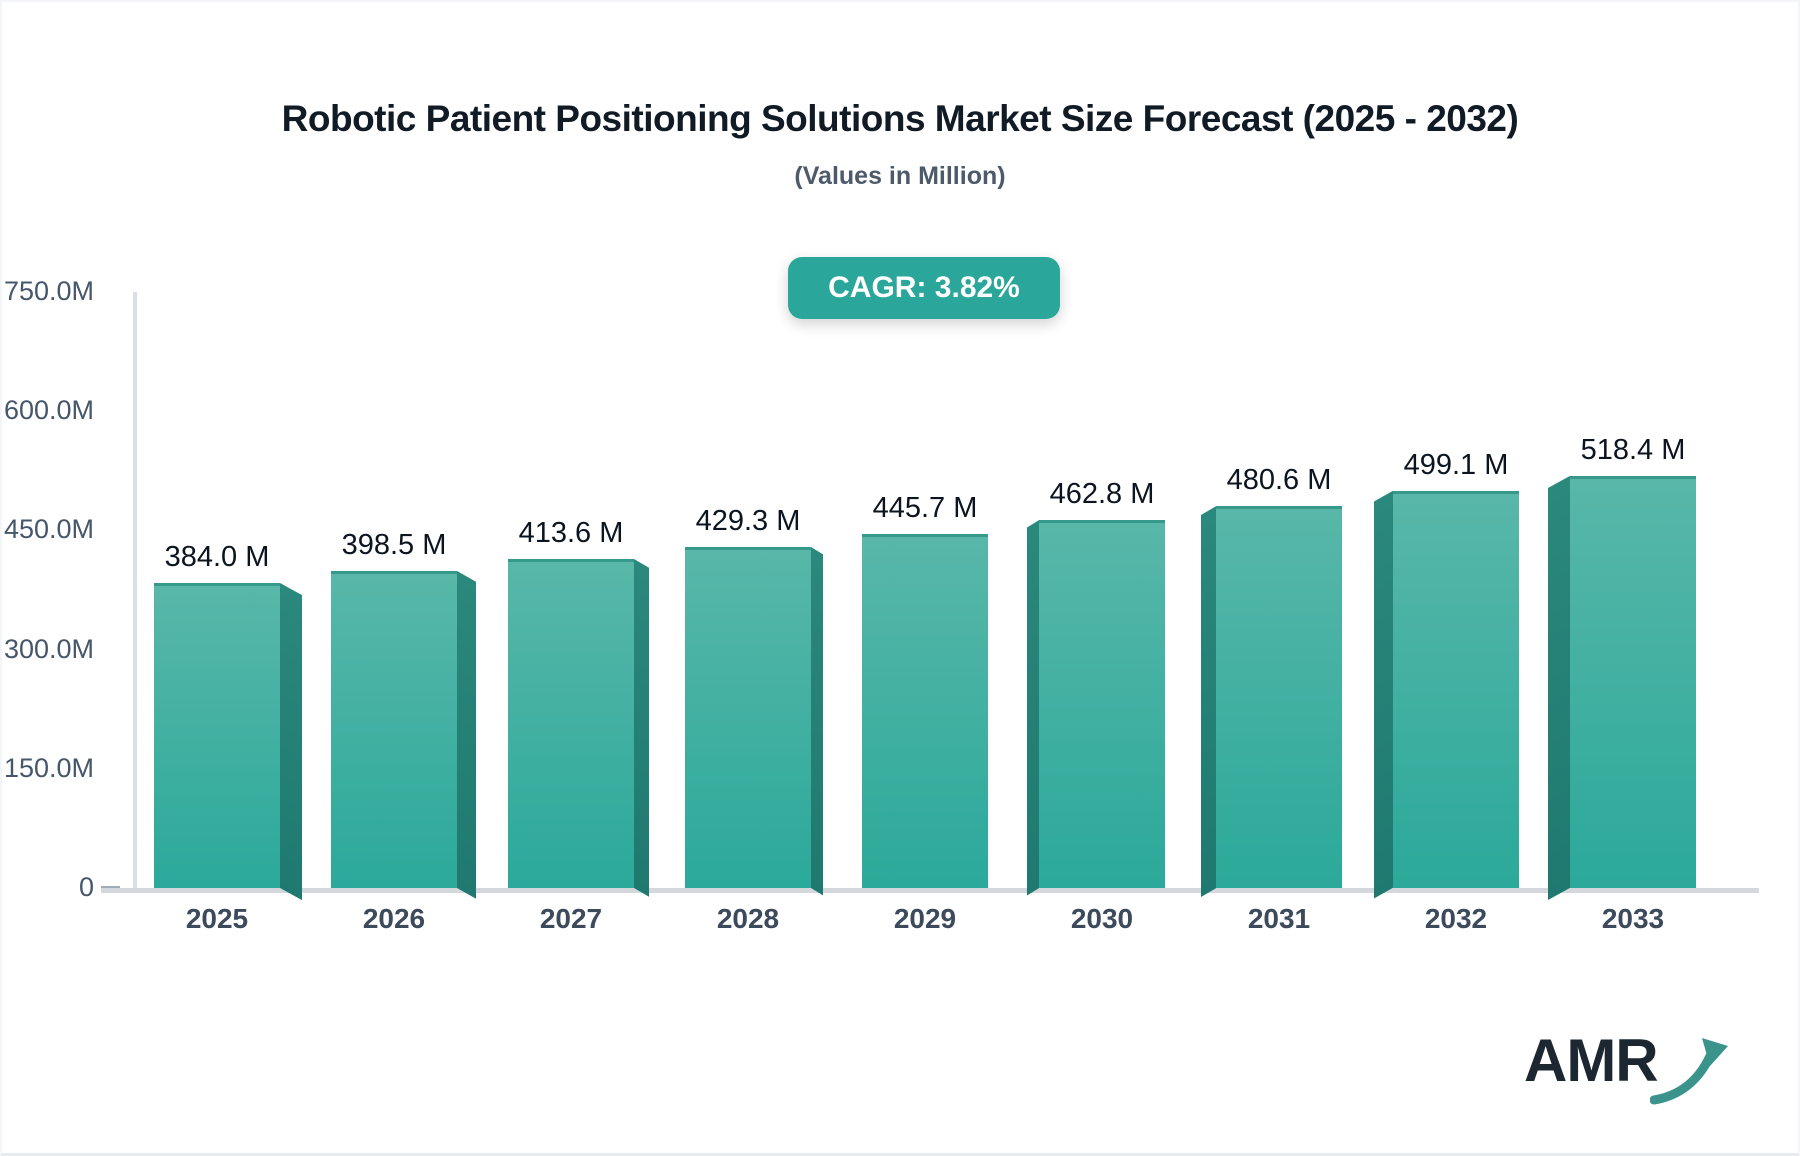  I want to click on bar-2033, so click(1622, 688).